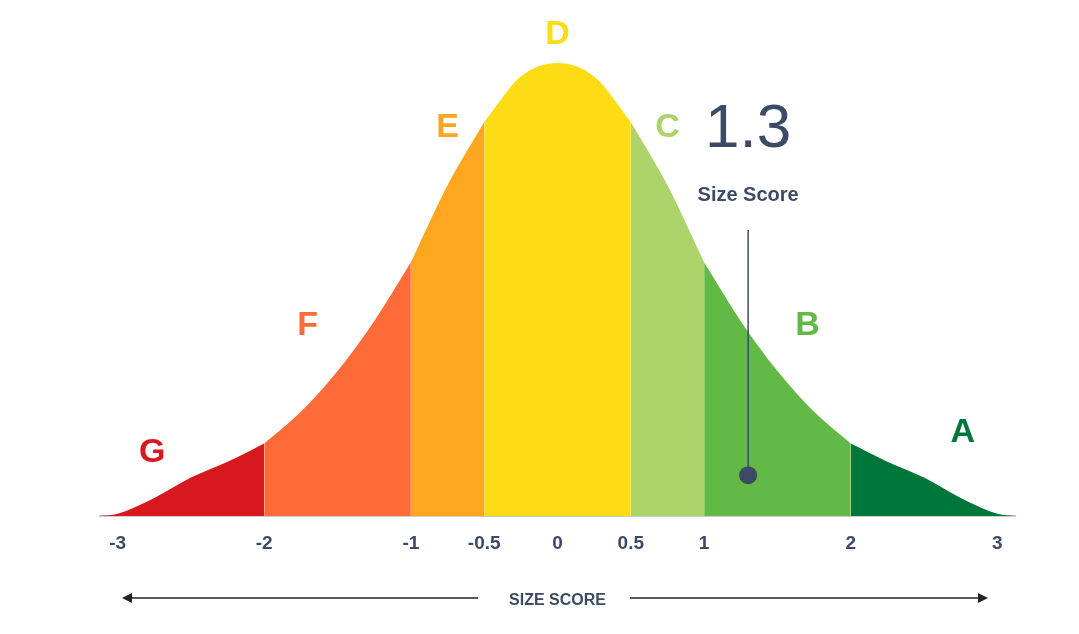 The height and width of the screenshot is (634, 1079). What do you see at coordinates (558, 599) in the screenshot?
I see `x-axis-title: SIZE SCORE` at bounding box center [558, 599].